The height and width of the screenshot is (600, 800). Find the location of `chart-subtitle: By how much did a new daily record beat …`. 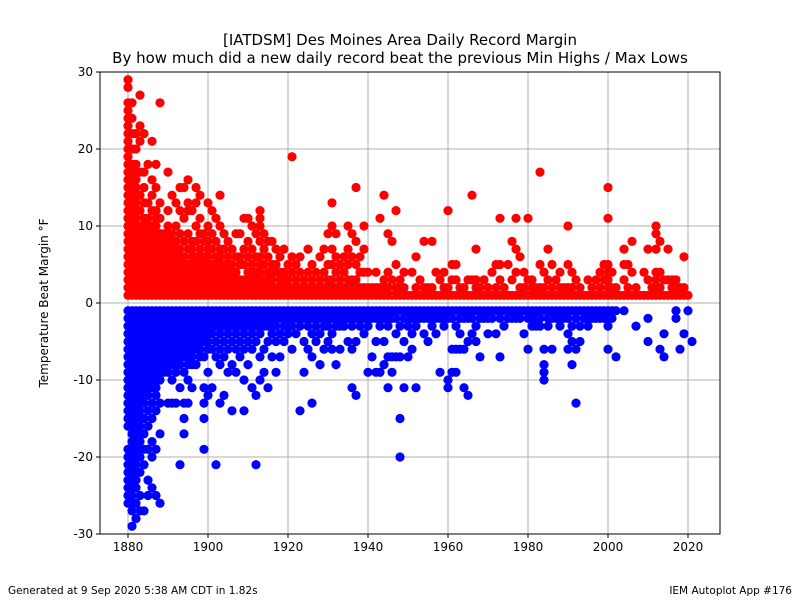

chart-subtitle: By how much did a new daily record beat … is located at coordinates (400, 58).